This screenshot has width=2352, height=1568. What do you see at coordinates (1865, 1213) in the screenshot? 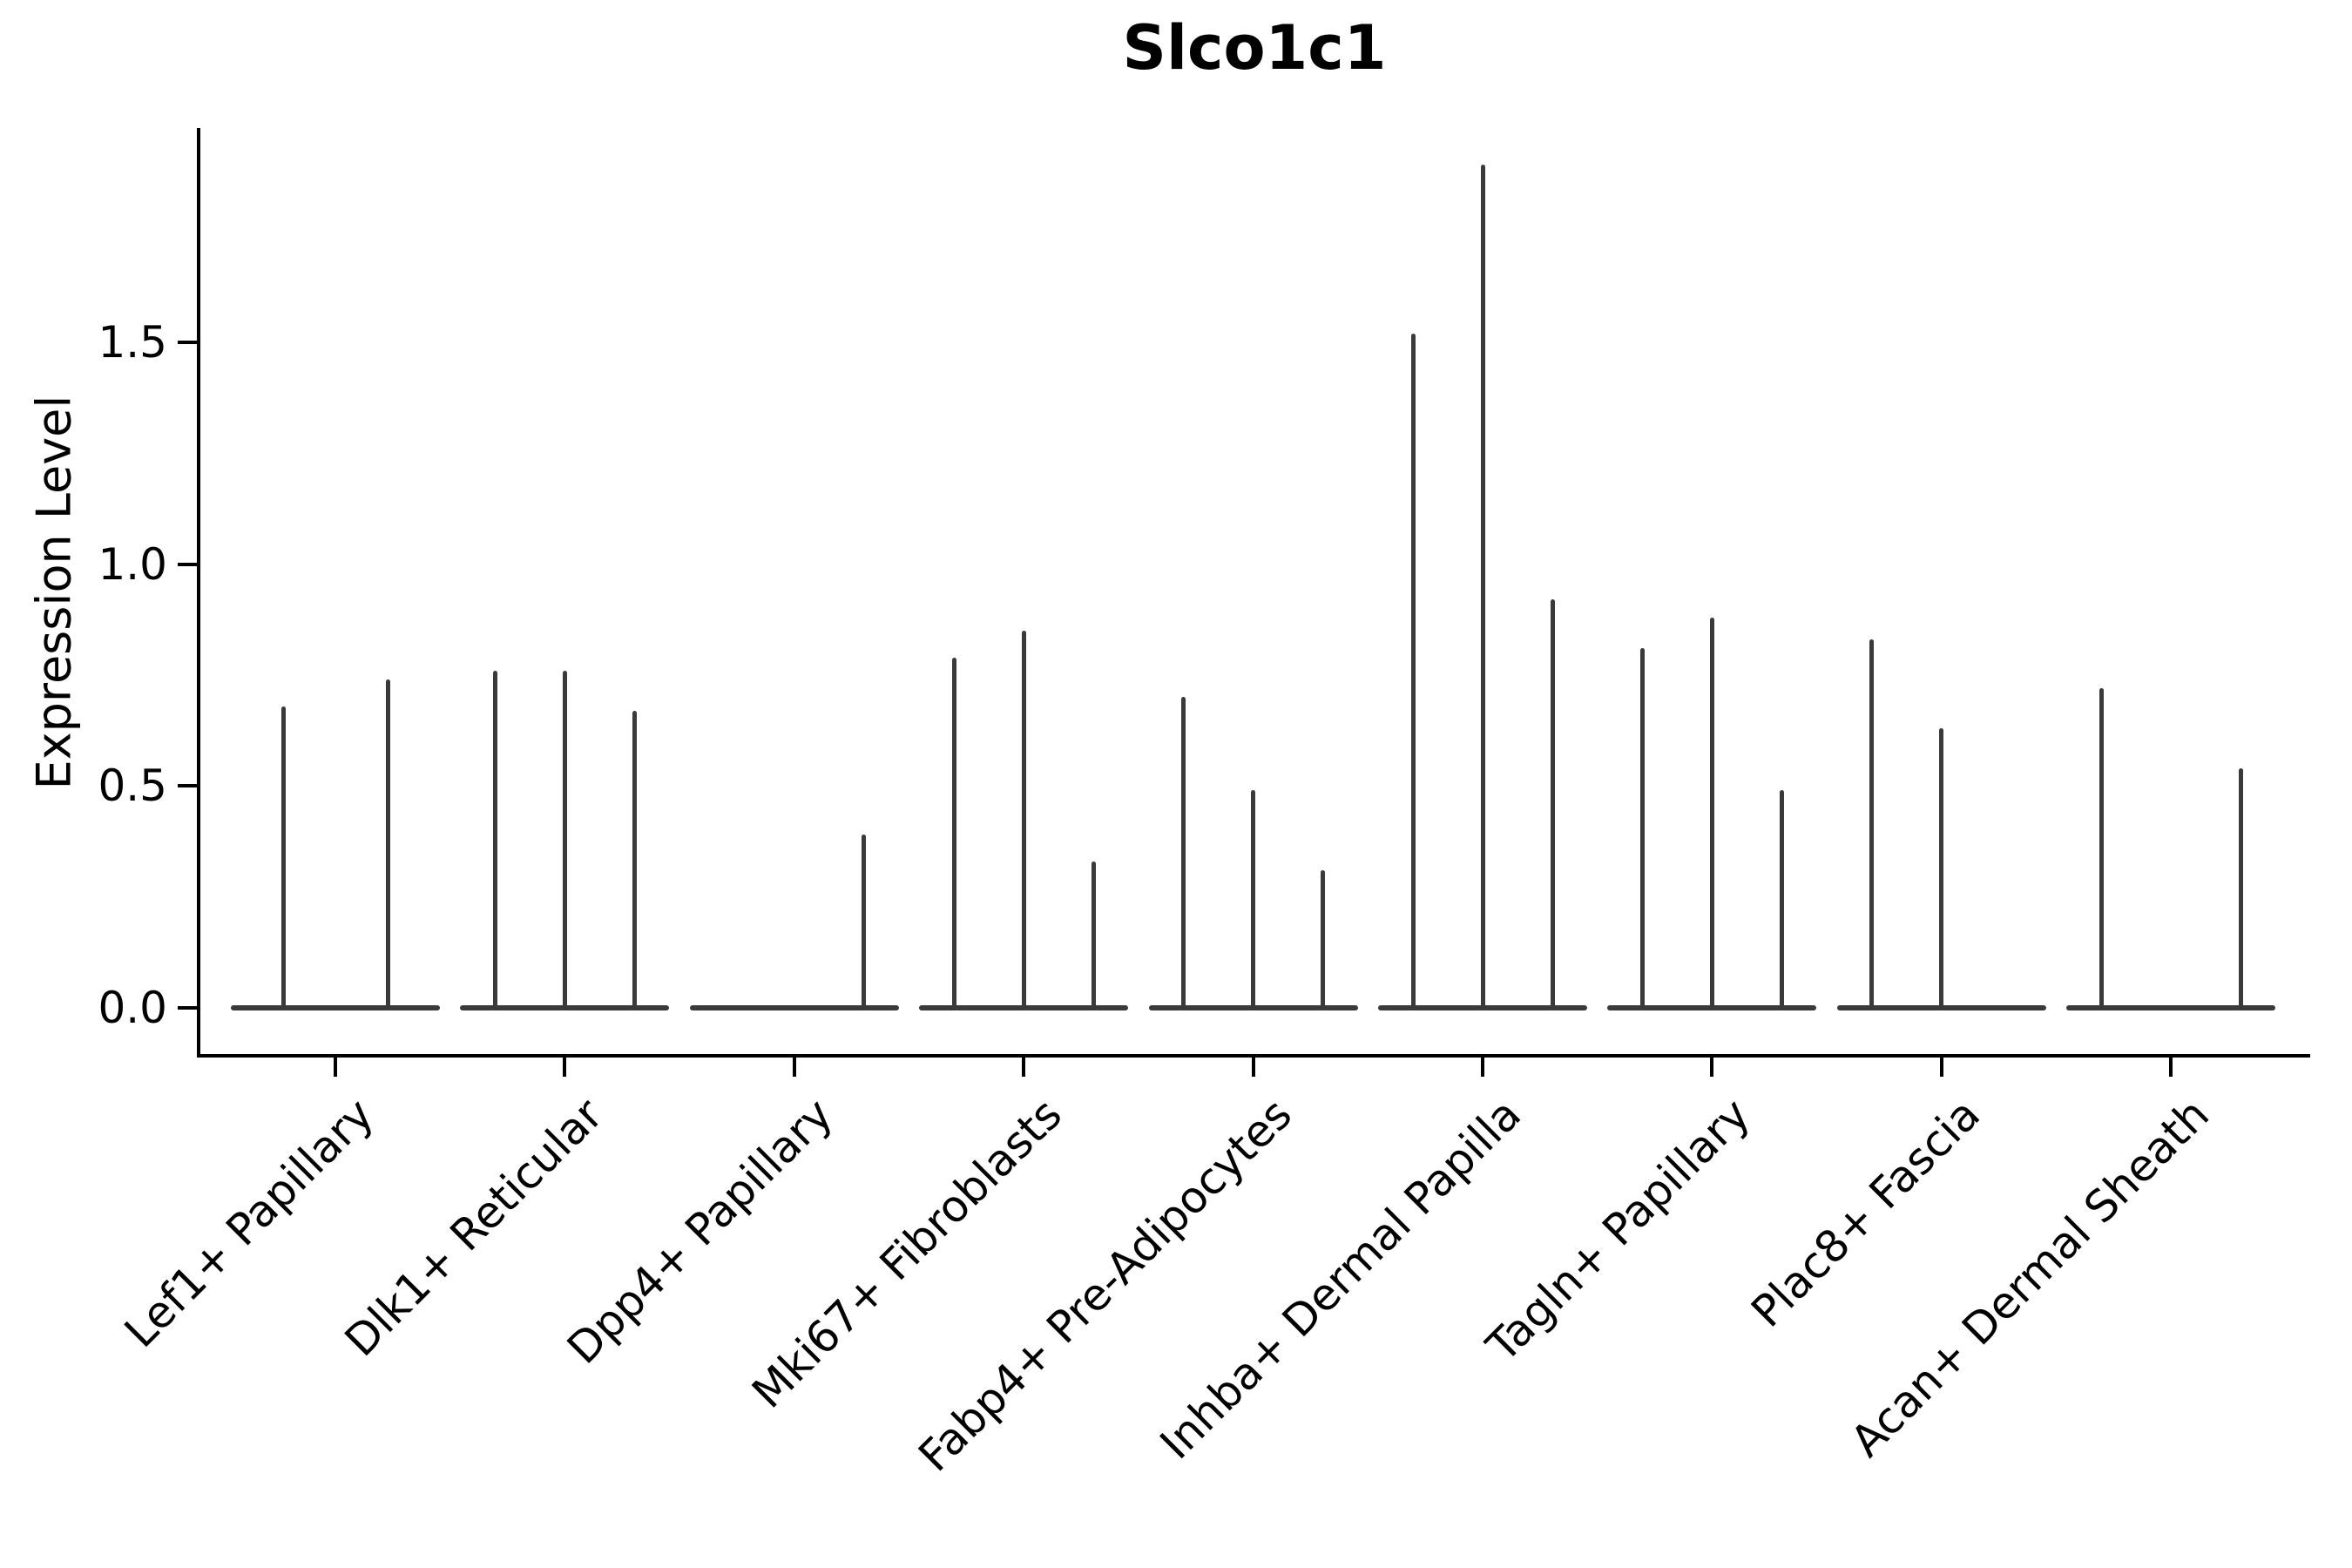
I see `x-tick-label: Plac8+ Fascia` at bounding box center [1865, 1213].